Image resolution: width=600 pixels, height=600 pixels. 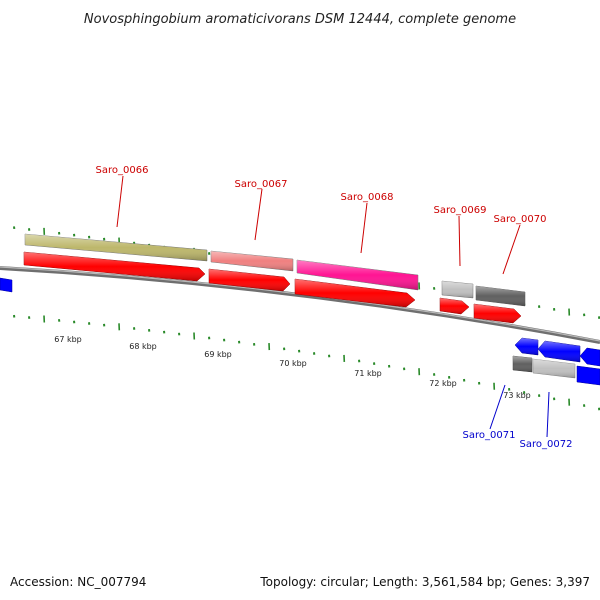 I want to click on accession-label: Accession: NC_007794, so click(x=78, y=582).